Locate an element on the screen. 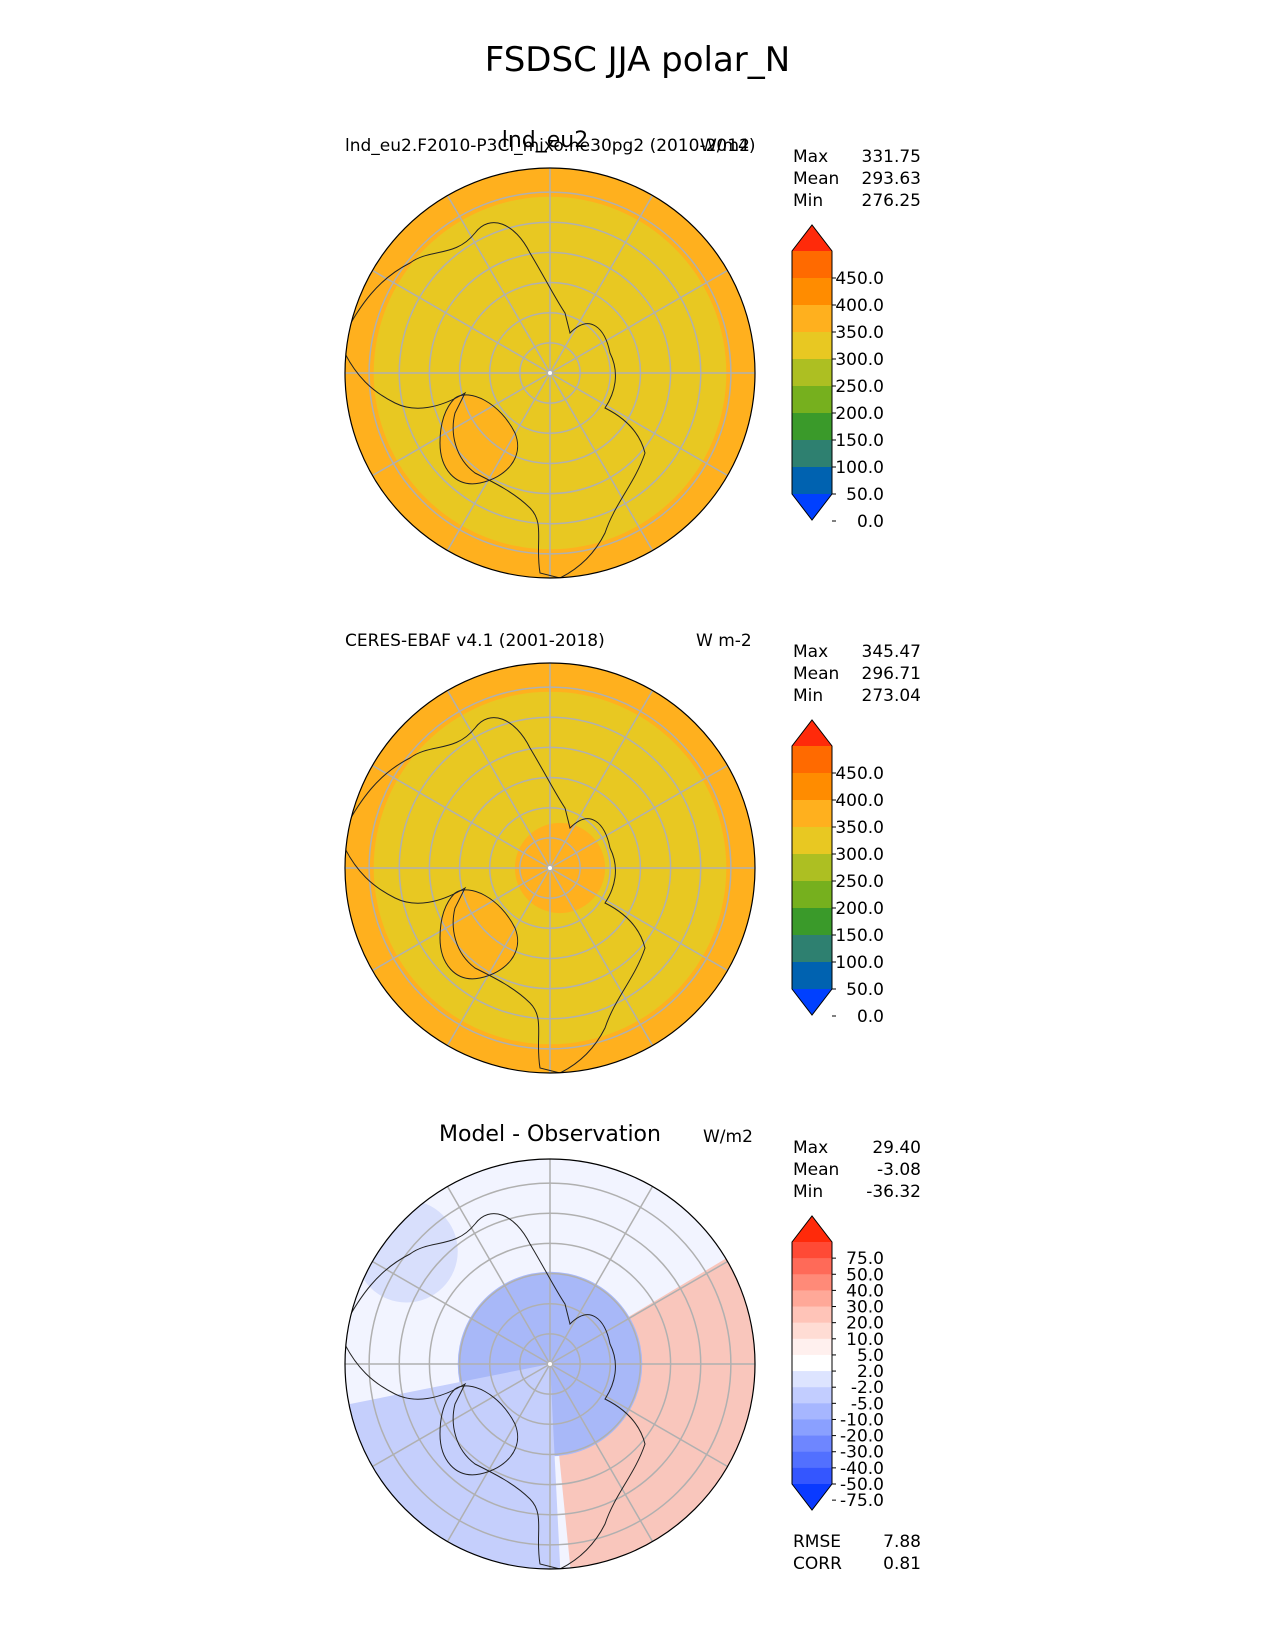 The image size is (1275, 1650). colorbar-tick-label: 75.0 is located at coordinates (865, 1259).